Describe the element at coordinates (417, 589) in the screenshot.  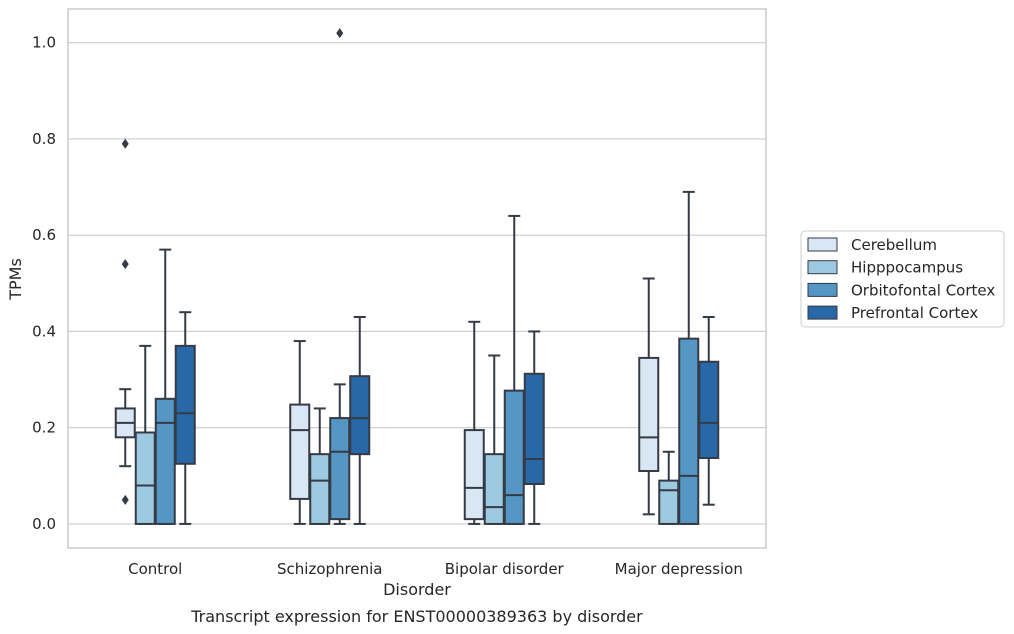
I see `x-axis-label: Disorder` at that location.